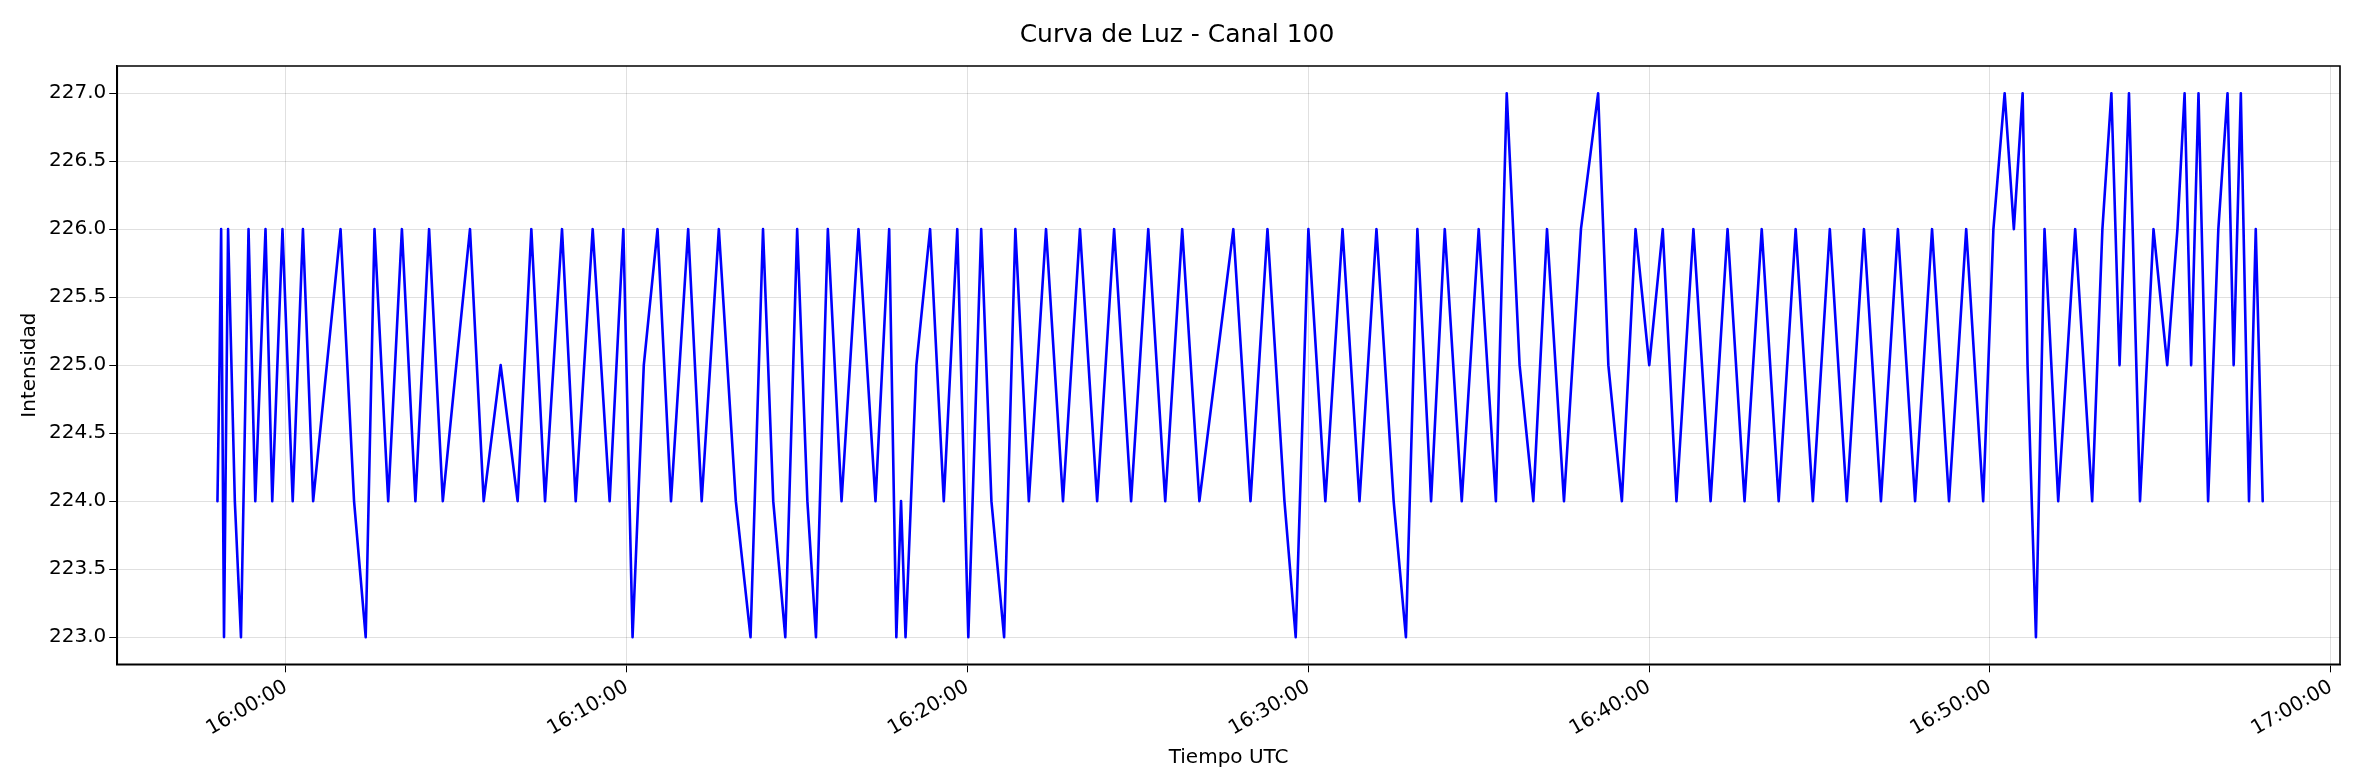  I want to click on y-tick-label: 225.5, so click(77, 295).